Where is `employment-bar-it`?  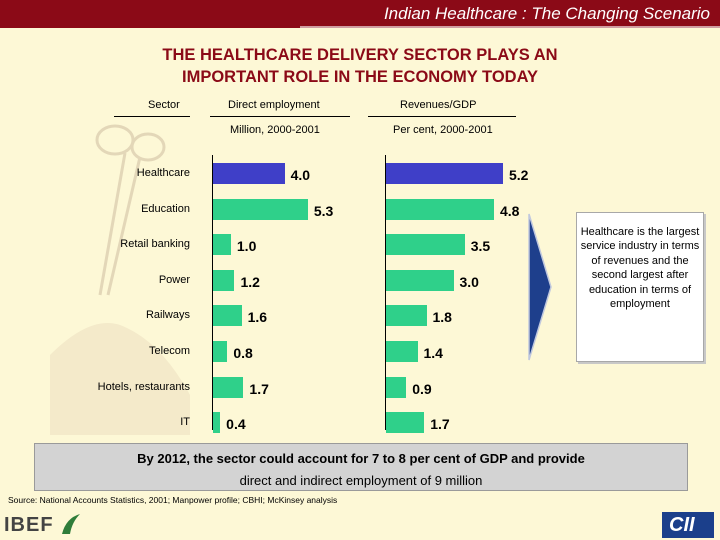
employment-bar-it is located at coordinates (217, 423).